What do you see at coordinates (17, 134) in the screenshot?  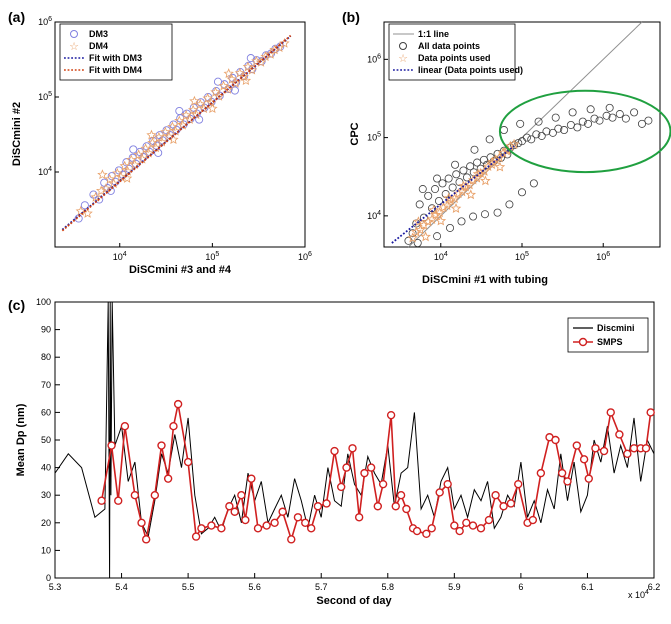 I see `panel-a-ylabel: DiSCmini #2` at bounding box center [17, 134].